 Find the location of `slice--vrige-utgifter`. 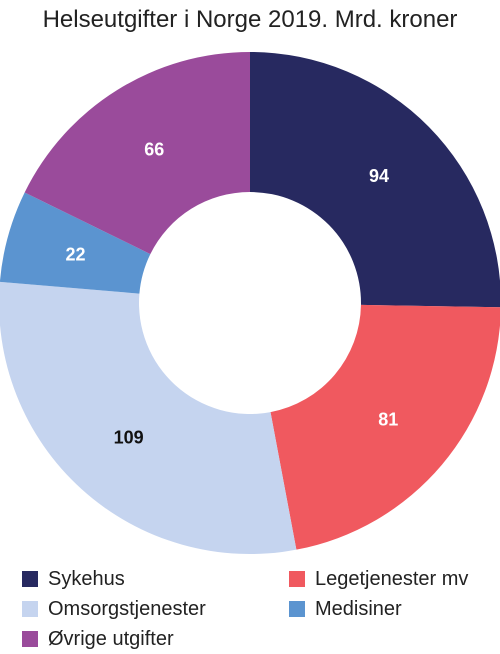

slice--vrige-utgifter is located at coordinates (137, 153).